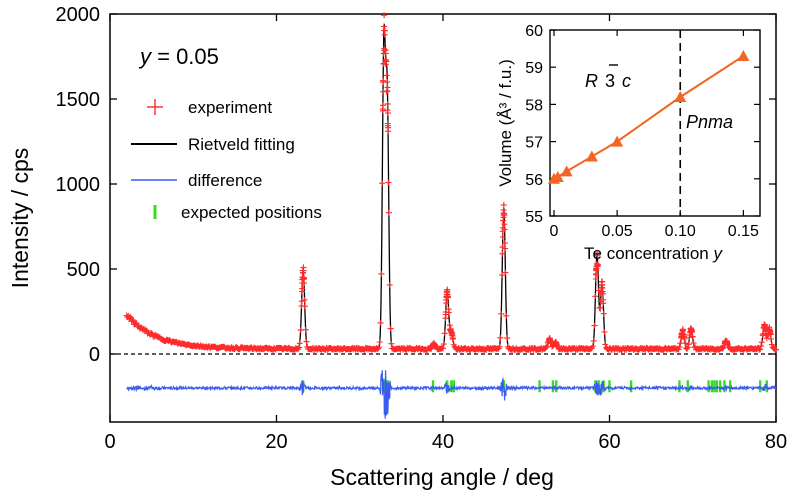 The height and width of the screenshot is (498, 788). Describe the element at coordinates (743, 231) in the screenshot. I see `inset-x-tick-label: 0.15` at that location.